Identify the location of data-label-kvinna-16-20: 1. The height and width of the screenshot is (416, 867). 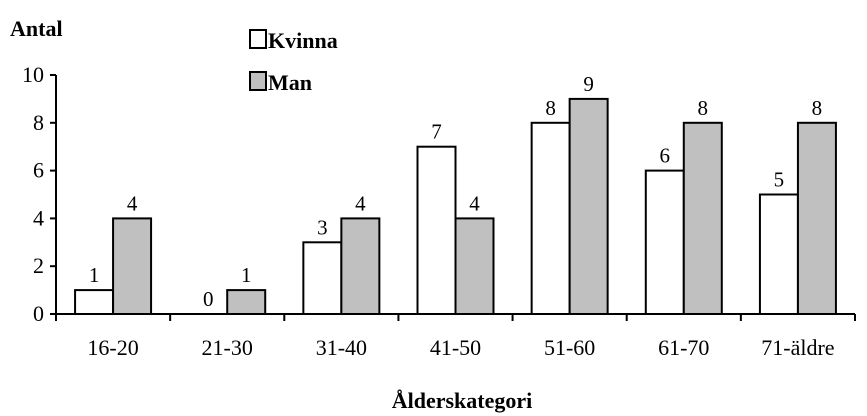
(94, 275).